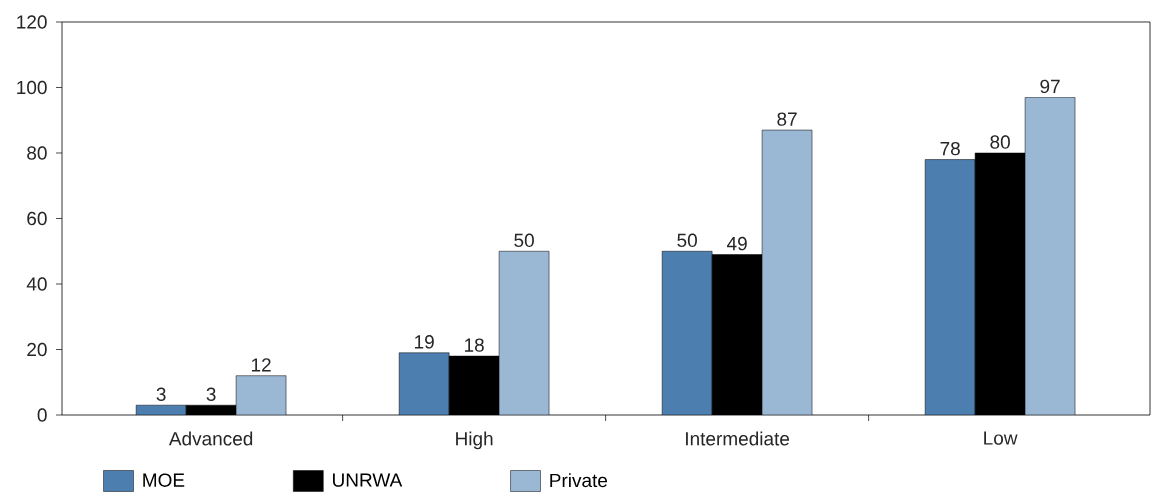  What do you see at coordinates (261, 365) in the screenshot?
I see `data-label: 12` at bounding box center [261, 365].